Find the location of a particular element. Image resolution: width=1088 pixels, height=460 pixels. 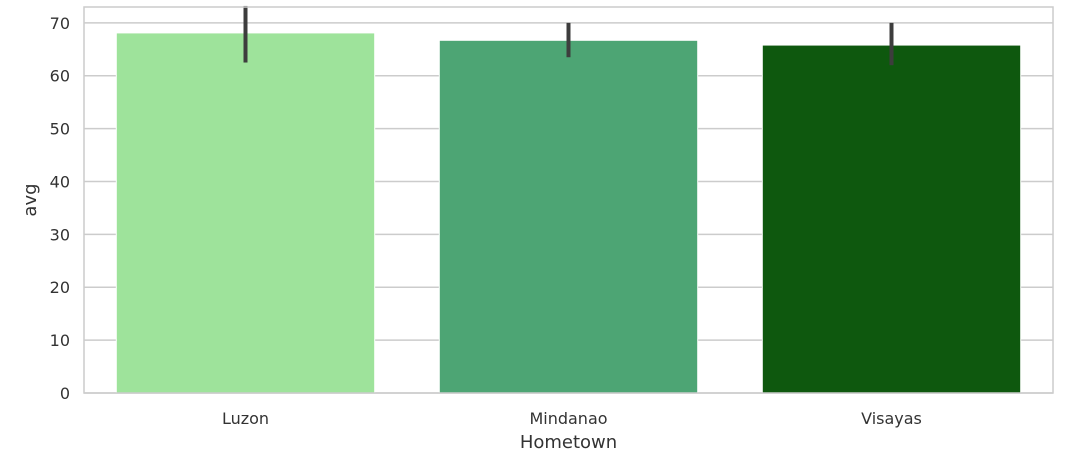

y-tick-label: 30 is located at coordinates (60, 234).